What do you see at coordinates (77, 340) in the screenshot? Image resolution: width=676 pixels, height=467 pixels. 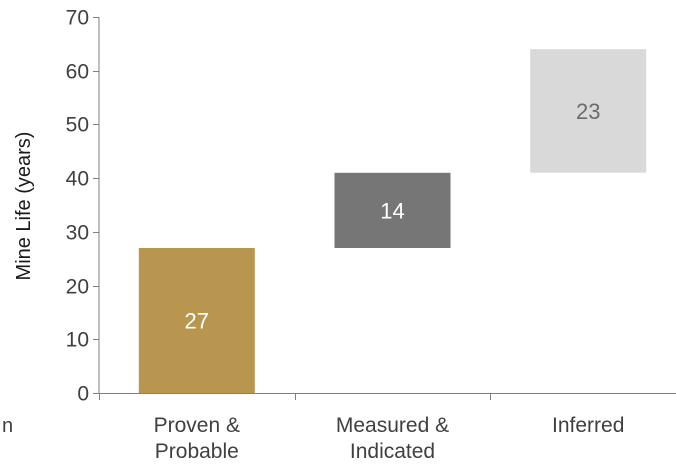 I see `y-tick-label-10: 10` at bounding box center [77, 340].